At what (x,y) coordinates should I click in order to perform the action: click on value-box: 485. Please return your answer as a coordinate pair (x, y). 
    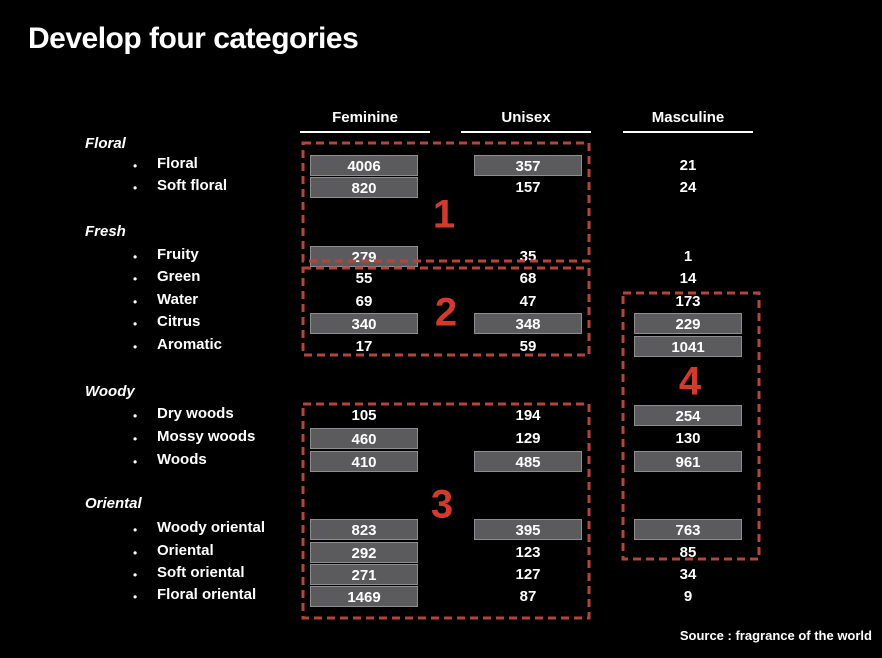
    Looking at the image, I should click on (528, 461).